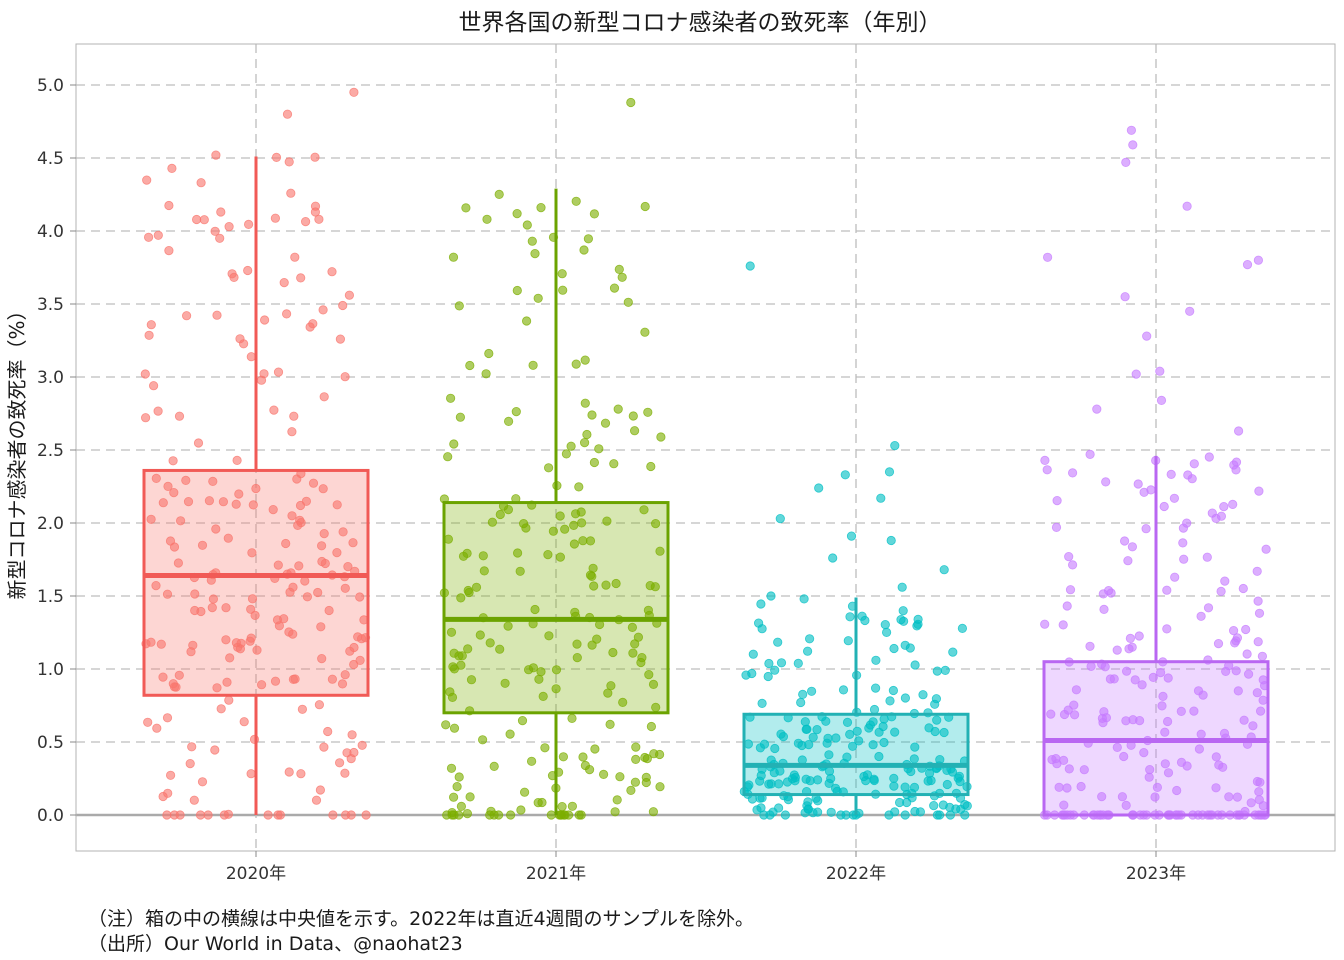 The width and height of the screenshot is (1344, 960). Describe the element at coordinates (421, 919) in the screenshot. I see `footnote: （注）箱の中の横線は中央値を示す。2022年は直近4週間のサンプルを除外。` at that location.